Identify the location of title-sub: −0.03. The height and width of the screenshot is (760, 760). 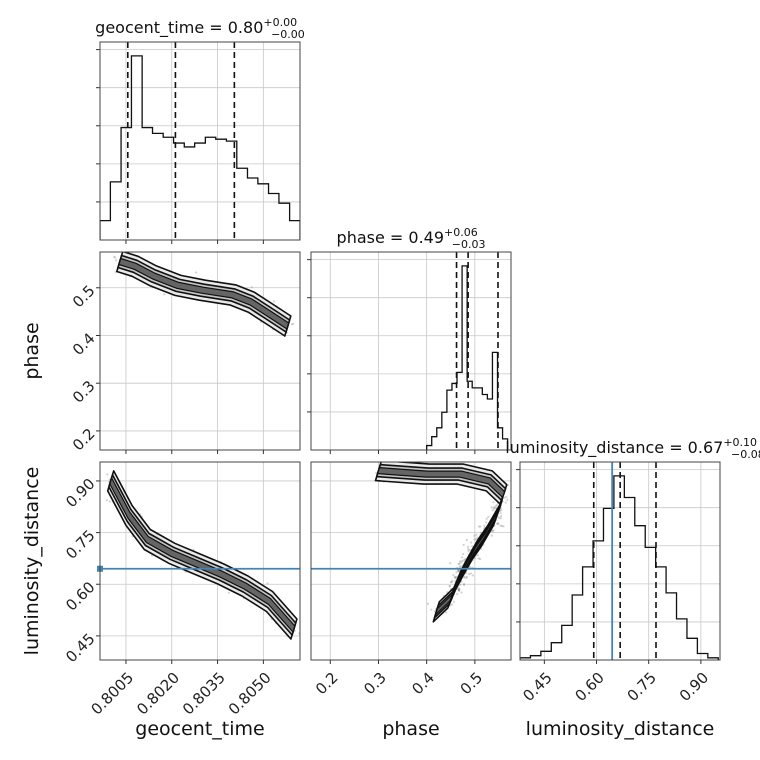
(469, 244).